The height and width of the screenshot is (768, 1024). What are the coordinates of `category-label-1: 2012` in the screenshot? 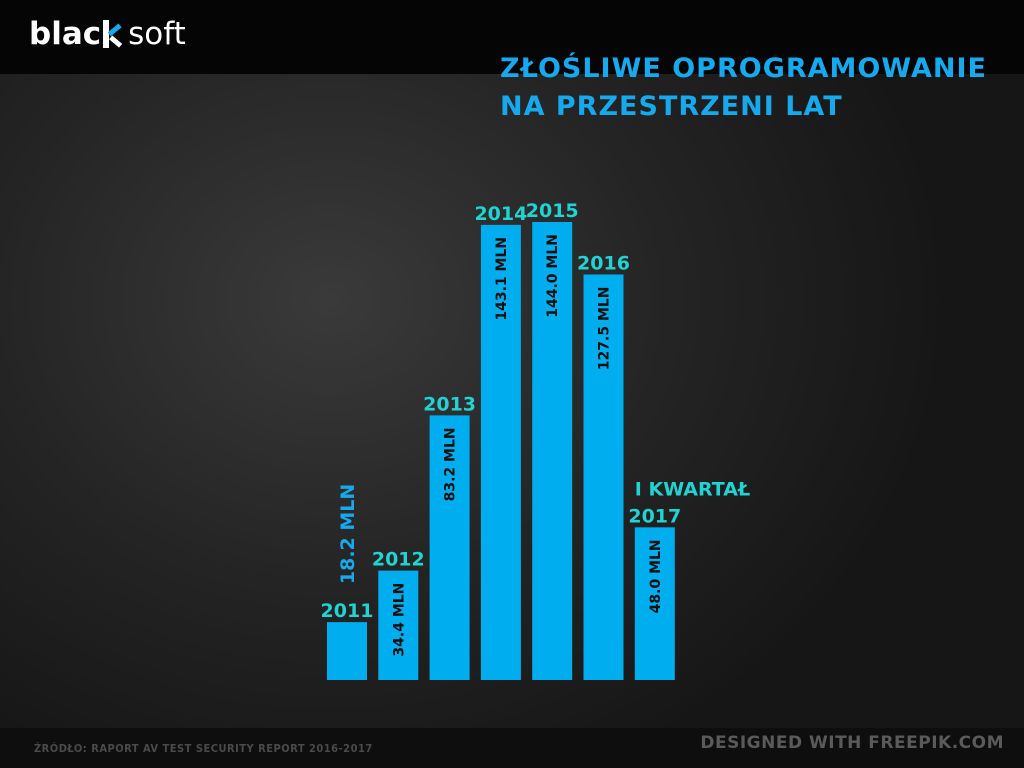 It's located at (398, 560).